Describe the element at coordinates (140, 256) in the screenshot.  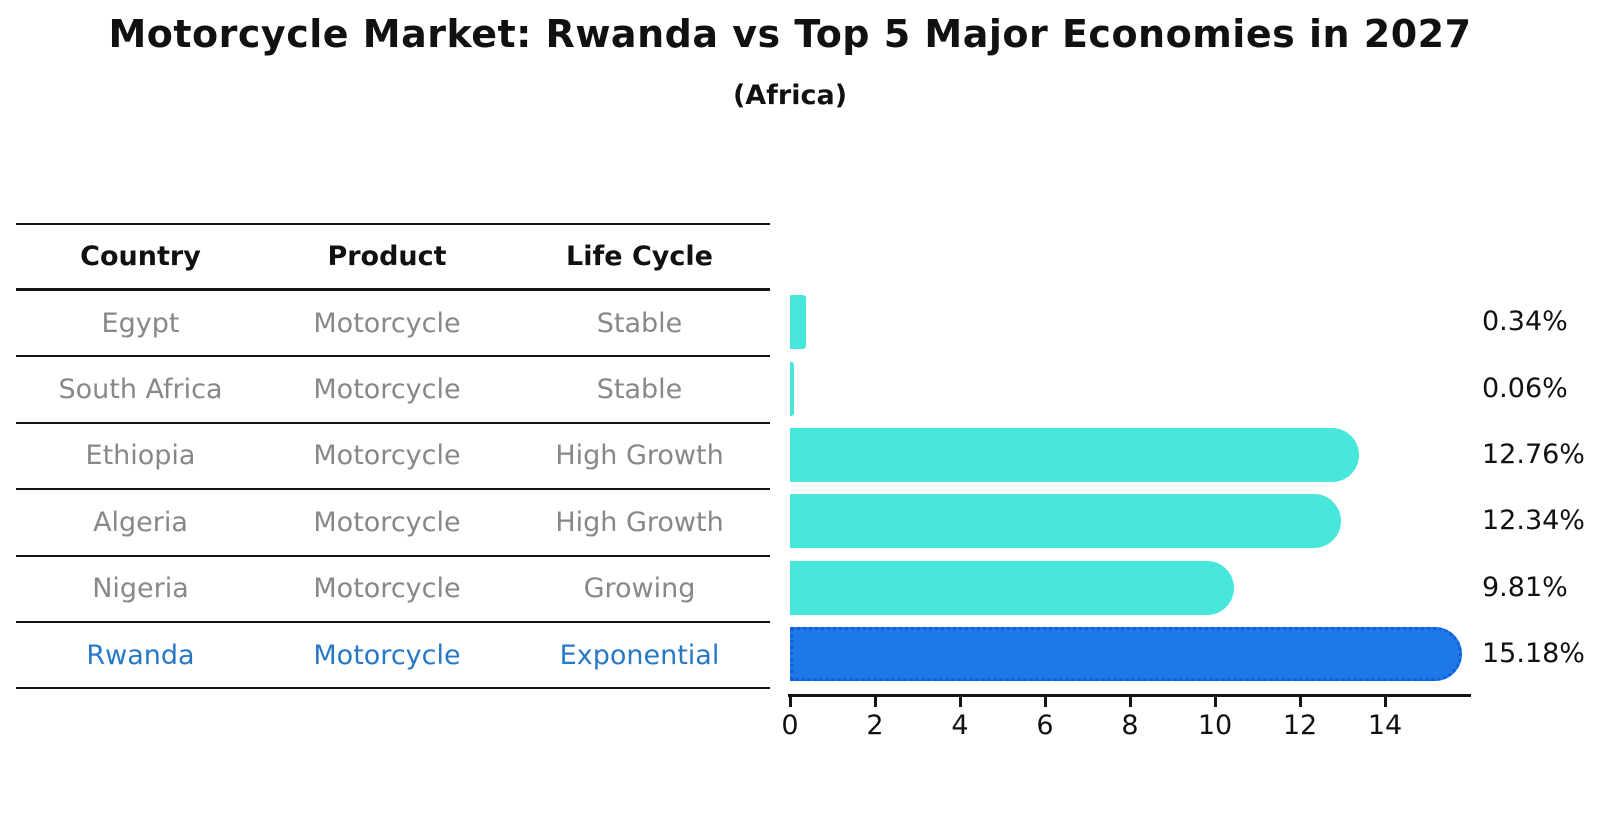
I see `column-header: Country` at that location.